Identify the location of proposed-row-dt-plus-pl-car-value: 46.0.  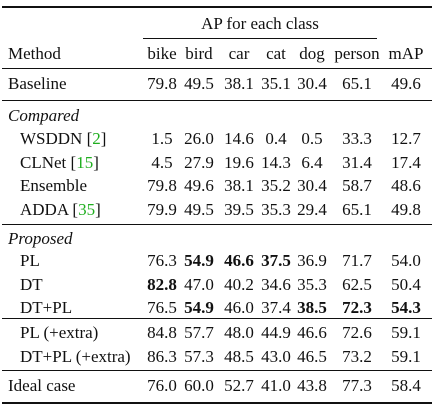
(239, 308).